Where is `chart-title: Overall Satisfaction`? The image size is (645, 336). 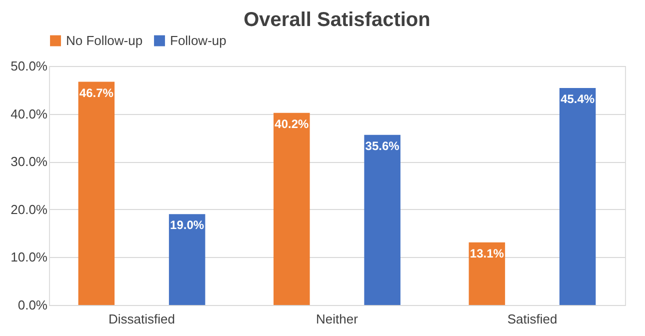 chart-title: Overall Satisfaction is located at coordinates (337, 20).